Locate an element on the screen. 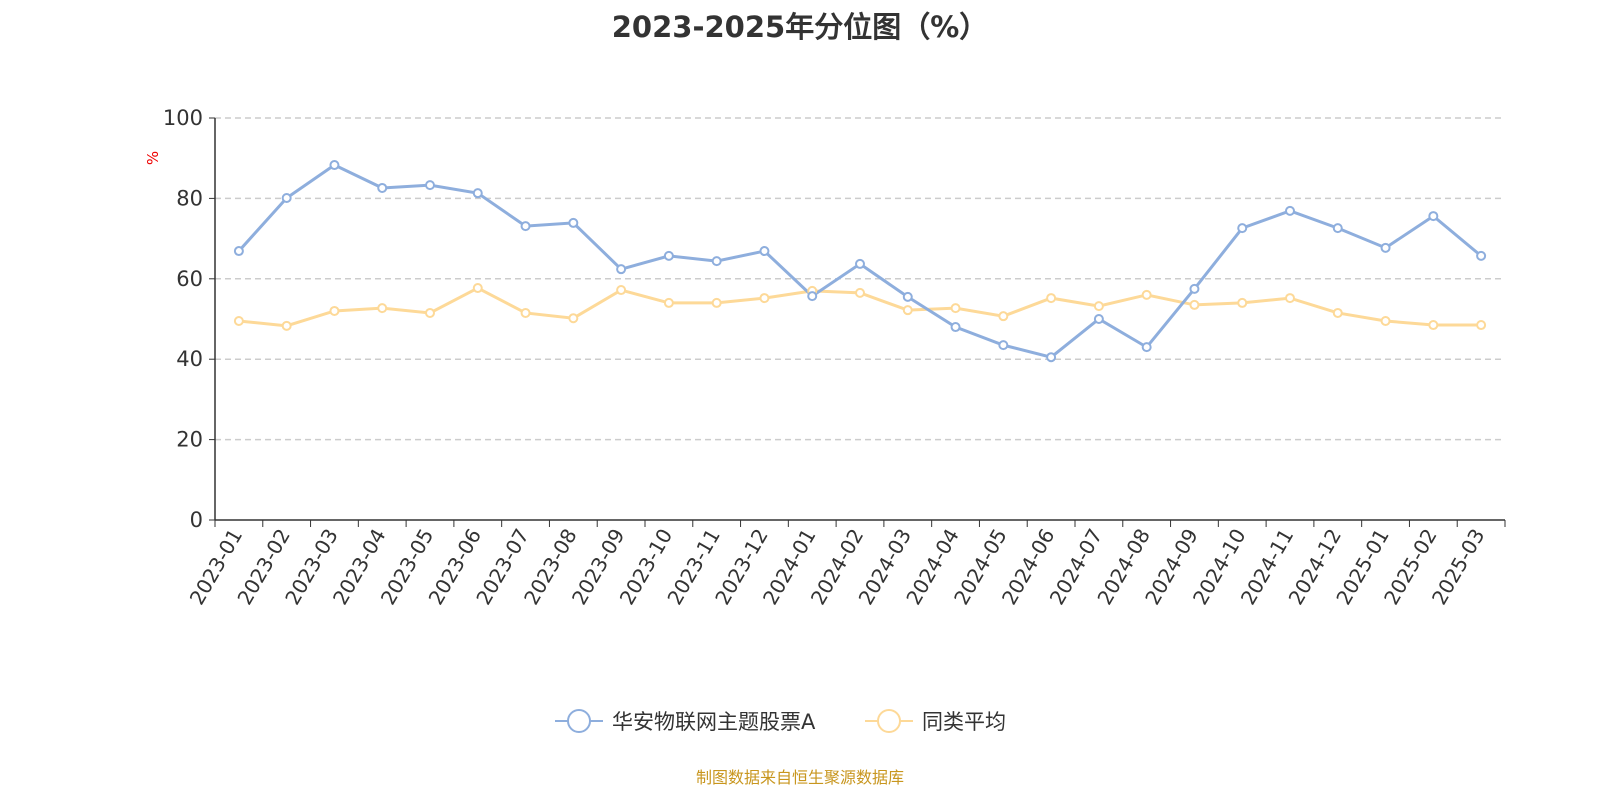  legend-item: 华安物联网主题股票A is located at coordinates (685, 721).